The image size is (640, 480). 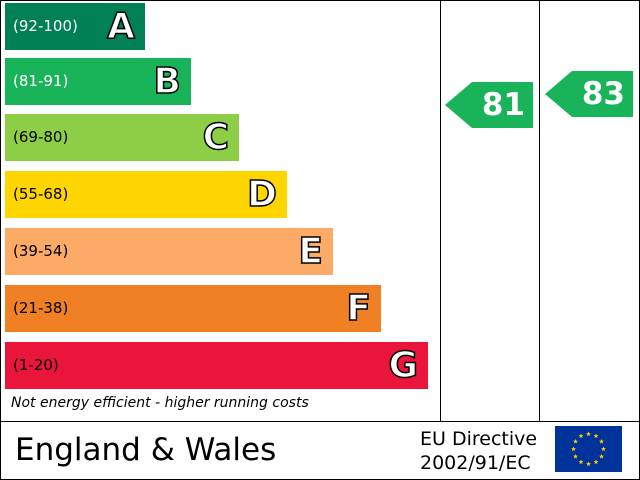 What do you see at coordinates (403, 365) in the screenshot?
I see `band-letter: G` at bounding box center [403, 365].